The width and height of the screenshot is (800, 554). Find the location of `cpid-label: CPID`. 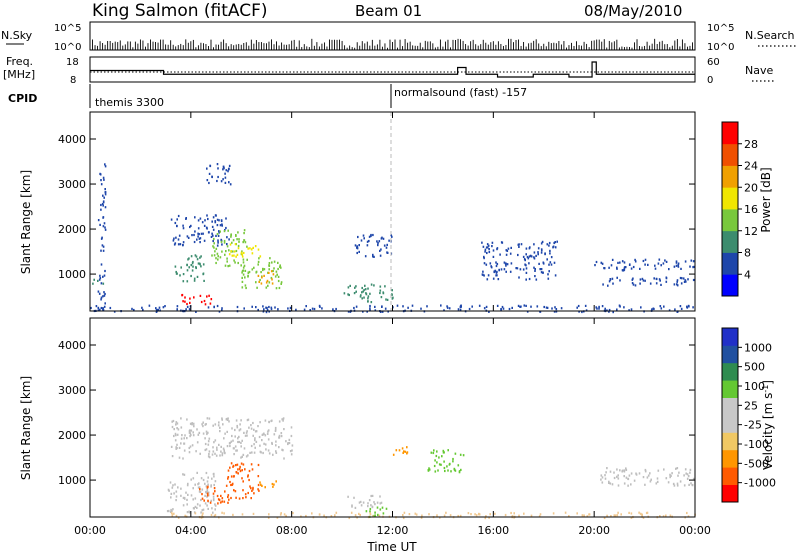

cpid-label: CPID is located at coordinates (22, 98).